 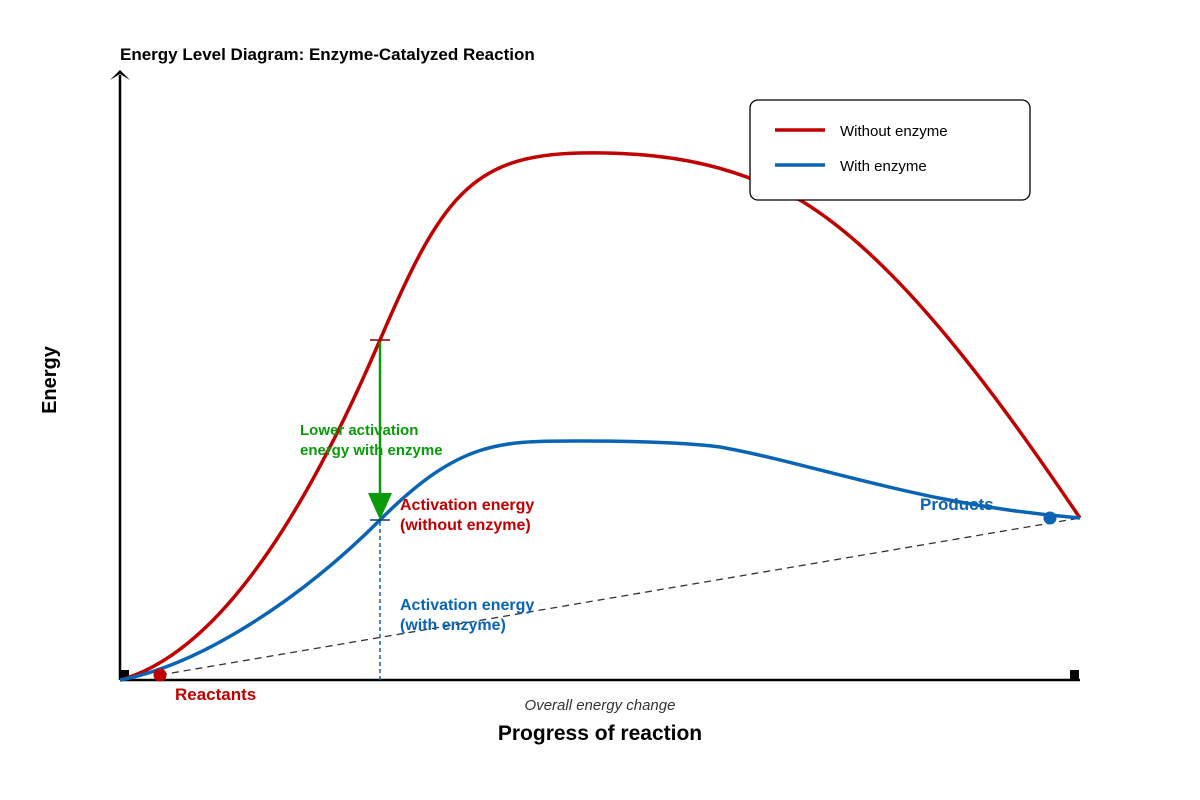 I want to click on reactants-point, so click(x=160, y=675).